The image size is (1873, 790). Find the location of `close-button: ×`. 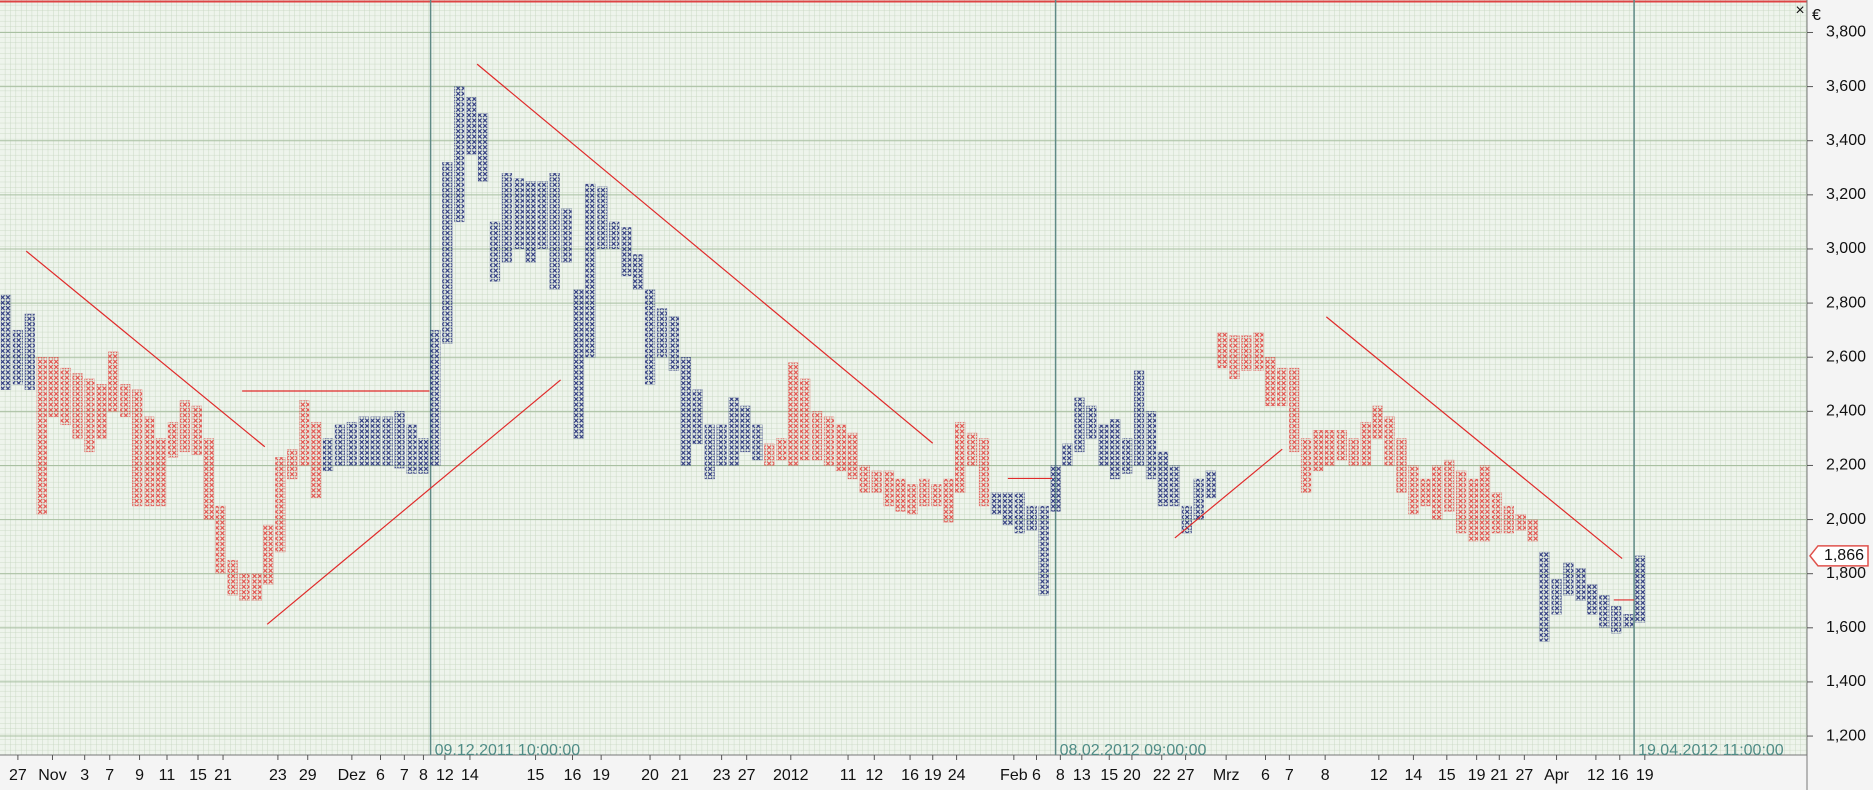

close-button: × is located at coordinates (1799, 10).